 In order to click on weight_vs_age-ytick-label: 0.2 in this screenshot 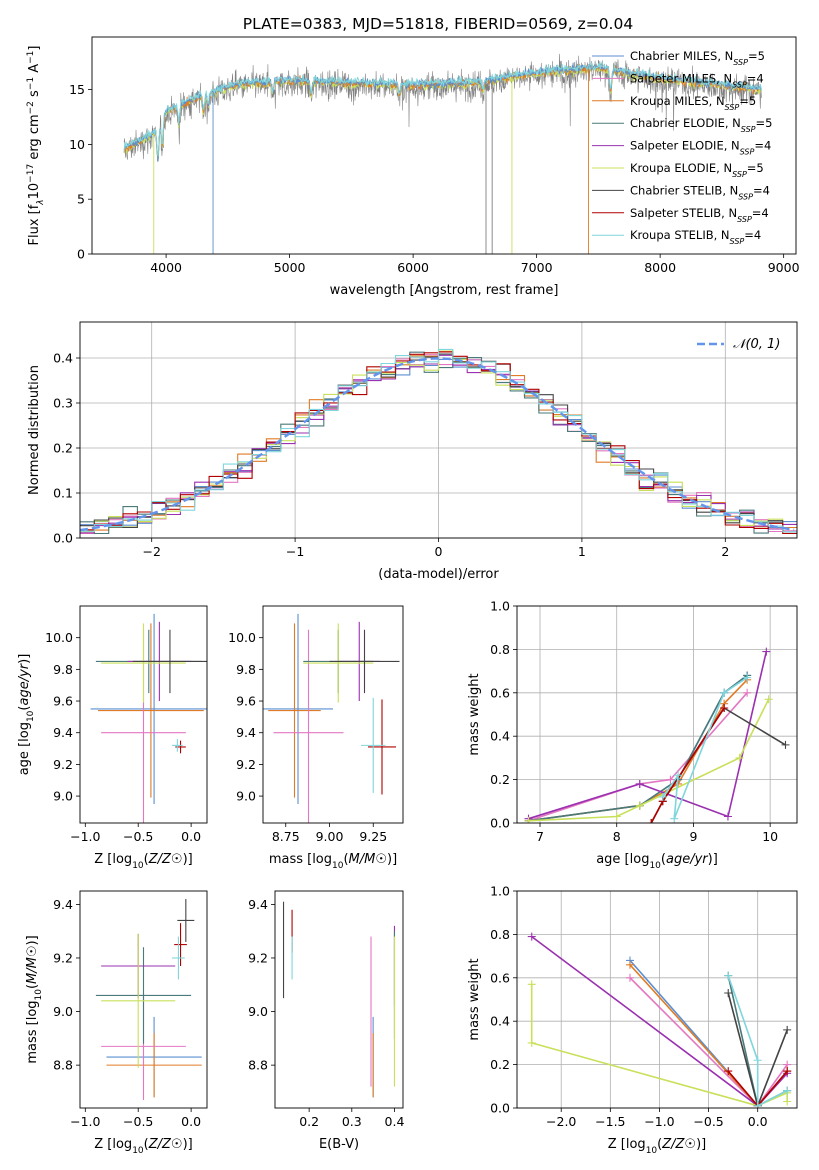, I will do `click(500, 779)`.